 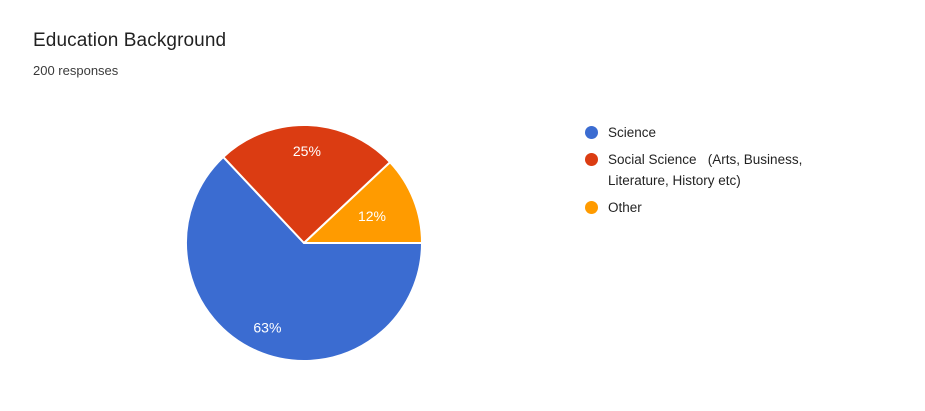 I want to click on pie-slice-label-2: 12%, so click(x=372, y=216).